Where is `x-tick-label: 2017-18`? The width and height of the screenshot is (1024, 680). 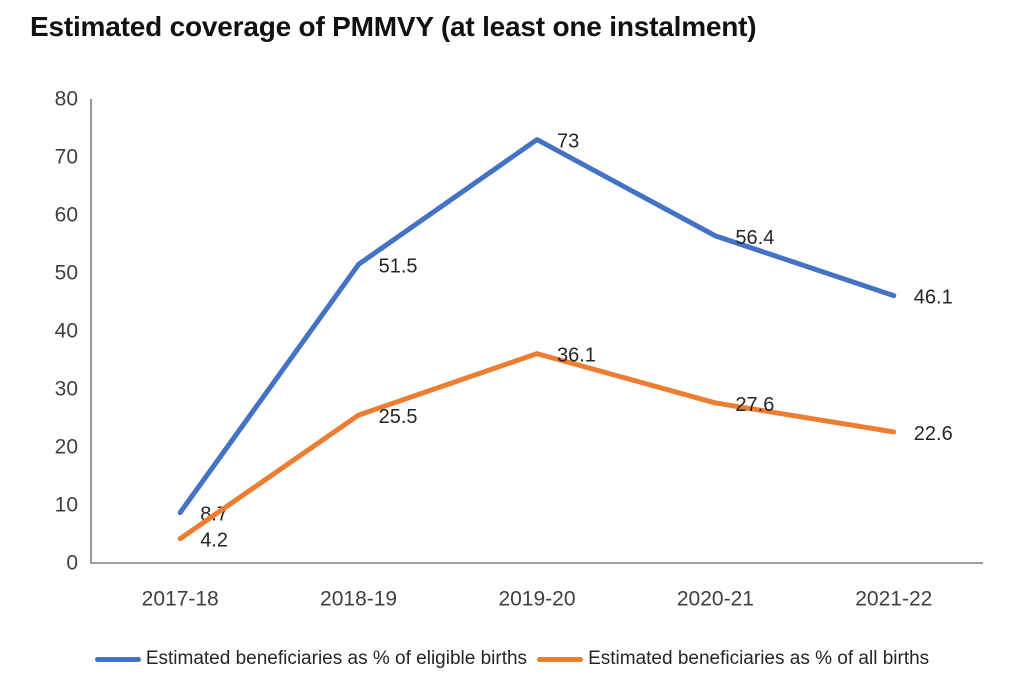
x-tick-label: 2017-18 is located at coordinates (180, 599).